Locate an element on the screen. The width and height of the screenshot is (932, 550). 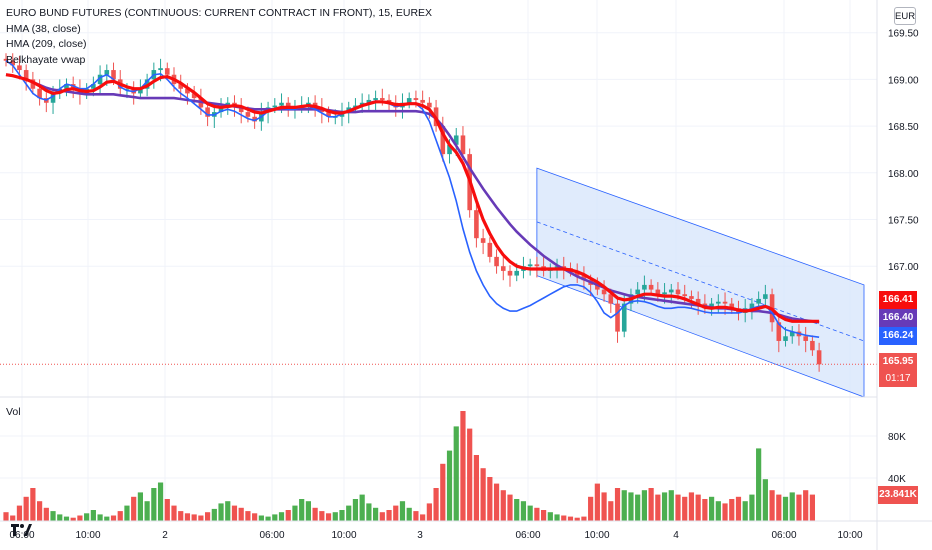
currency-button: EUR is located at coordinates (905, 16).